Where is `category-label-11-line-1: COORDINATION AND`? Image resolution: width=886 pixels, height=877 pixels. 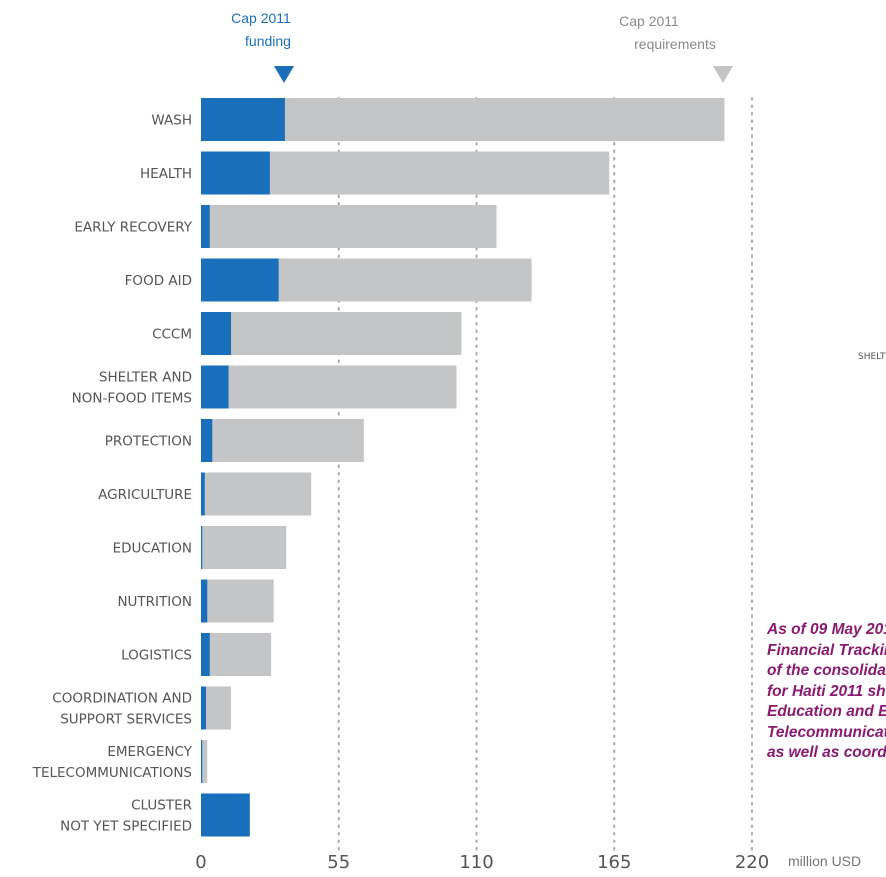 category-label-11-line-1: COORDINATION AND is located at coordinates (122, 699).